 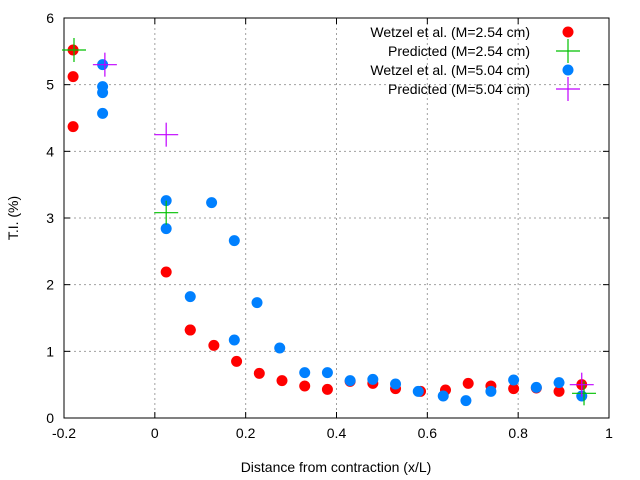 I want to click on y-tick-label: 0, so click(x=50, y=418).